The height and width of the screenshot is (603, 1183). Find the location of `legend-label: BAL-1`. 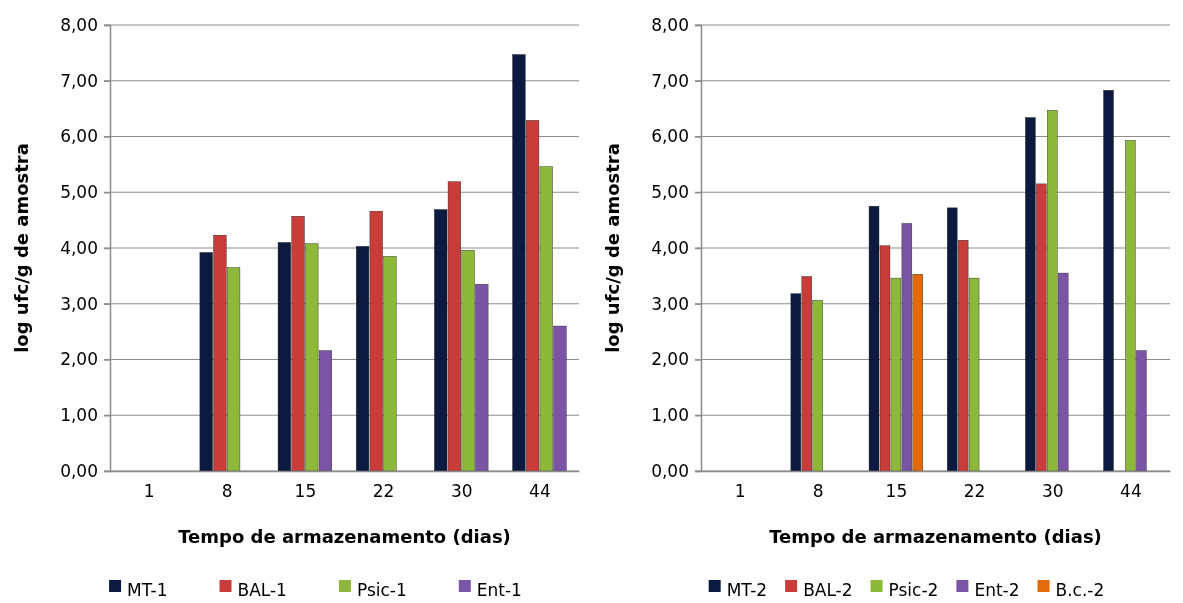

legend-label: BAL-1 is located at coordinates (262, 590).